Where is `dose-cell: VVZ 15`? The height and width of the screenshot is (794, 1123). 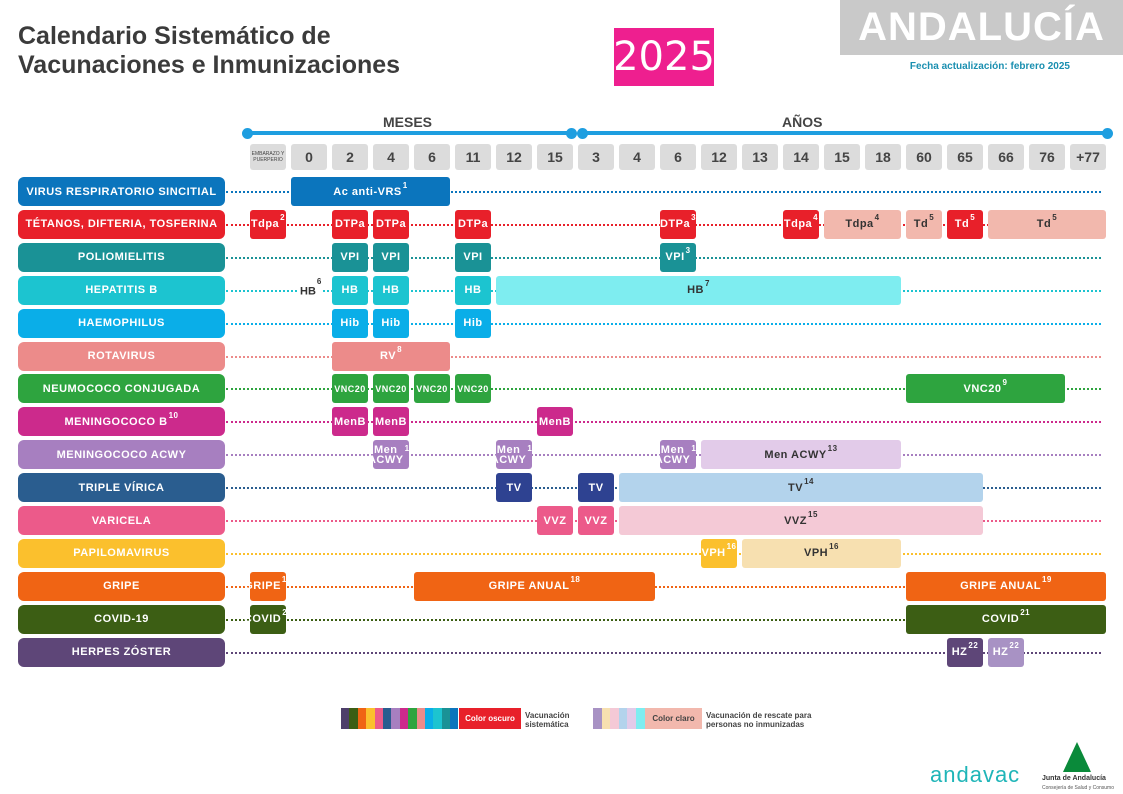 dose-cell: VVZ 15 is located at coordinates (801, 520).